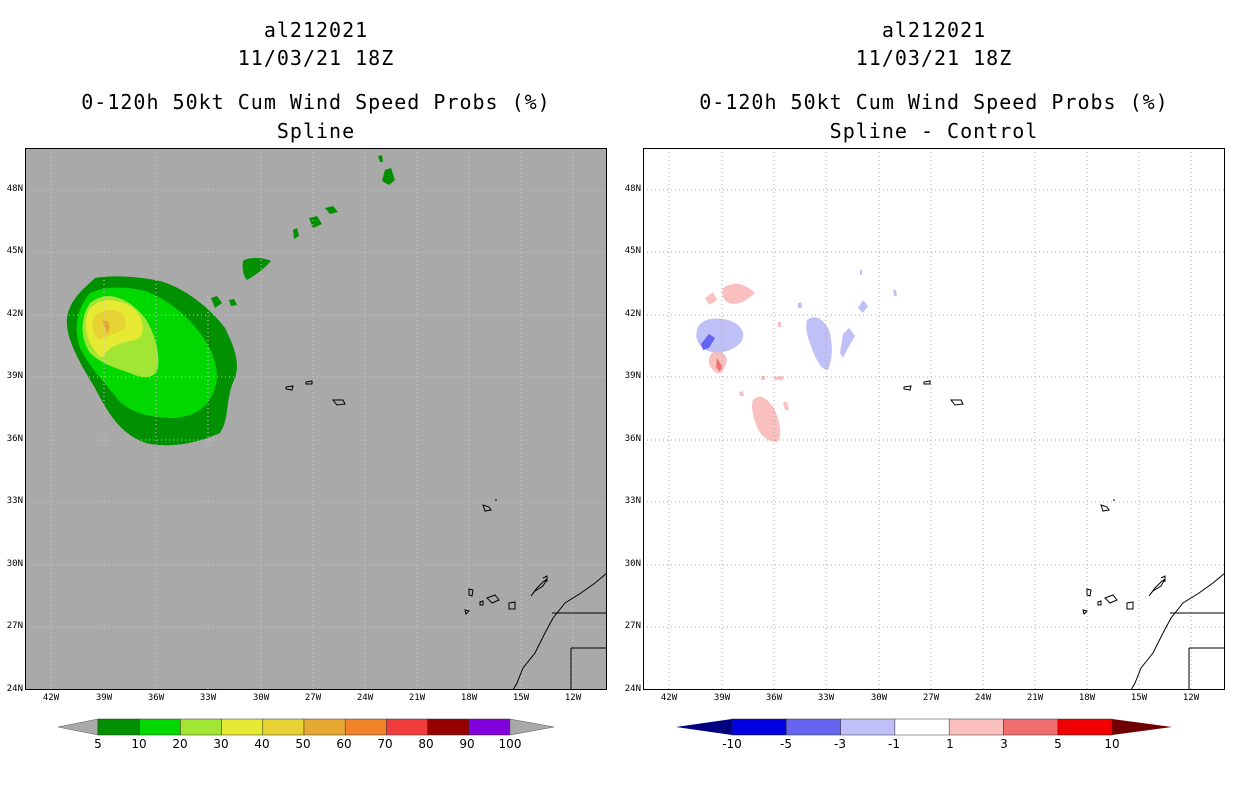  I want to click on right-subtitle: Spline - Control, so click(934, 131).